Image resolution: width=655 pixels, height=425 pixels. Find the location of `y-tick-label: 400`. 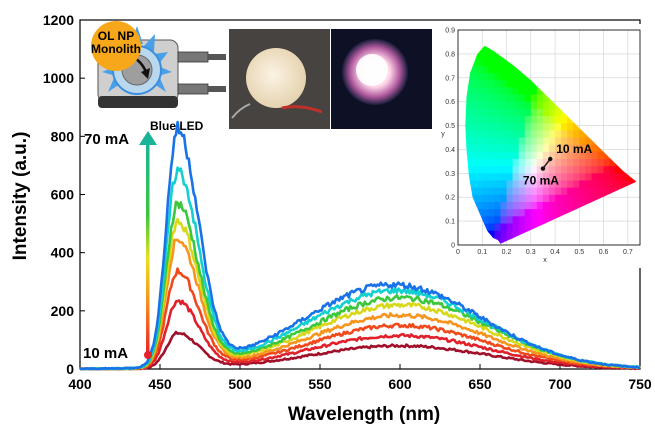

y-tick-label: 400 is located at coordinates (63, 253).